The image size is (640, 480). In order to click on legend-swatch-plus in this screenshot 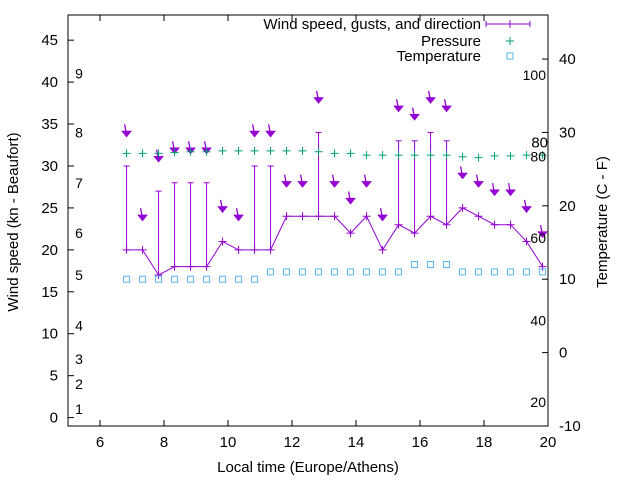, I will do `click(510, 41)`.